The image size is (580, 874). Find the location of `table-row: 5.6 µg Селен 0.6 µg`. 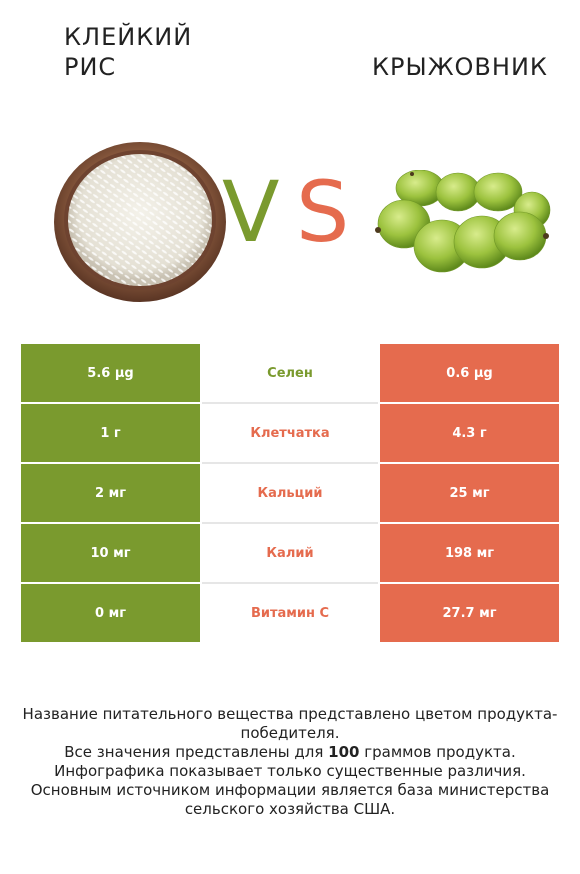

table-row: 5.6 µg Селен 0.6 µg is located at coordinates (290, 374).